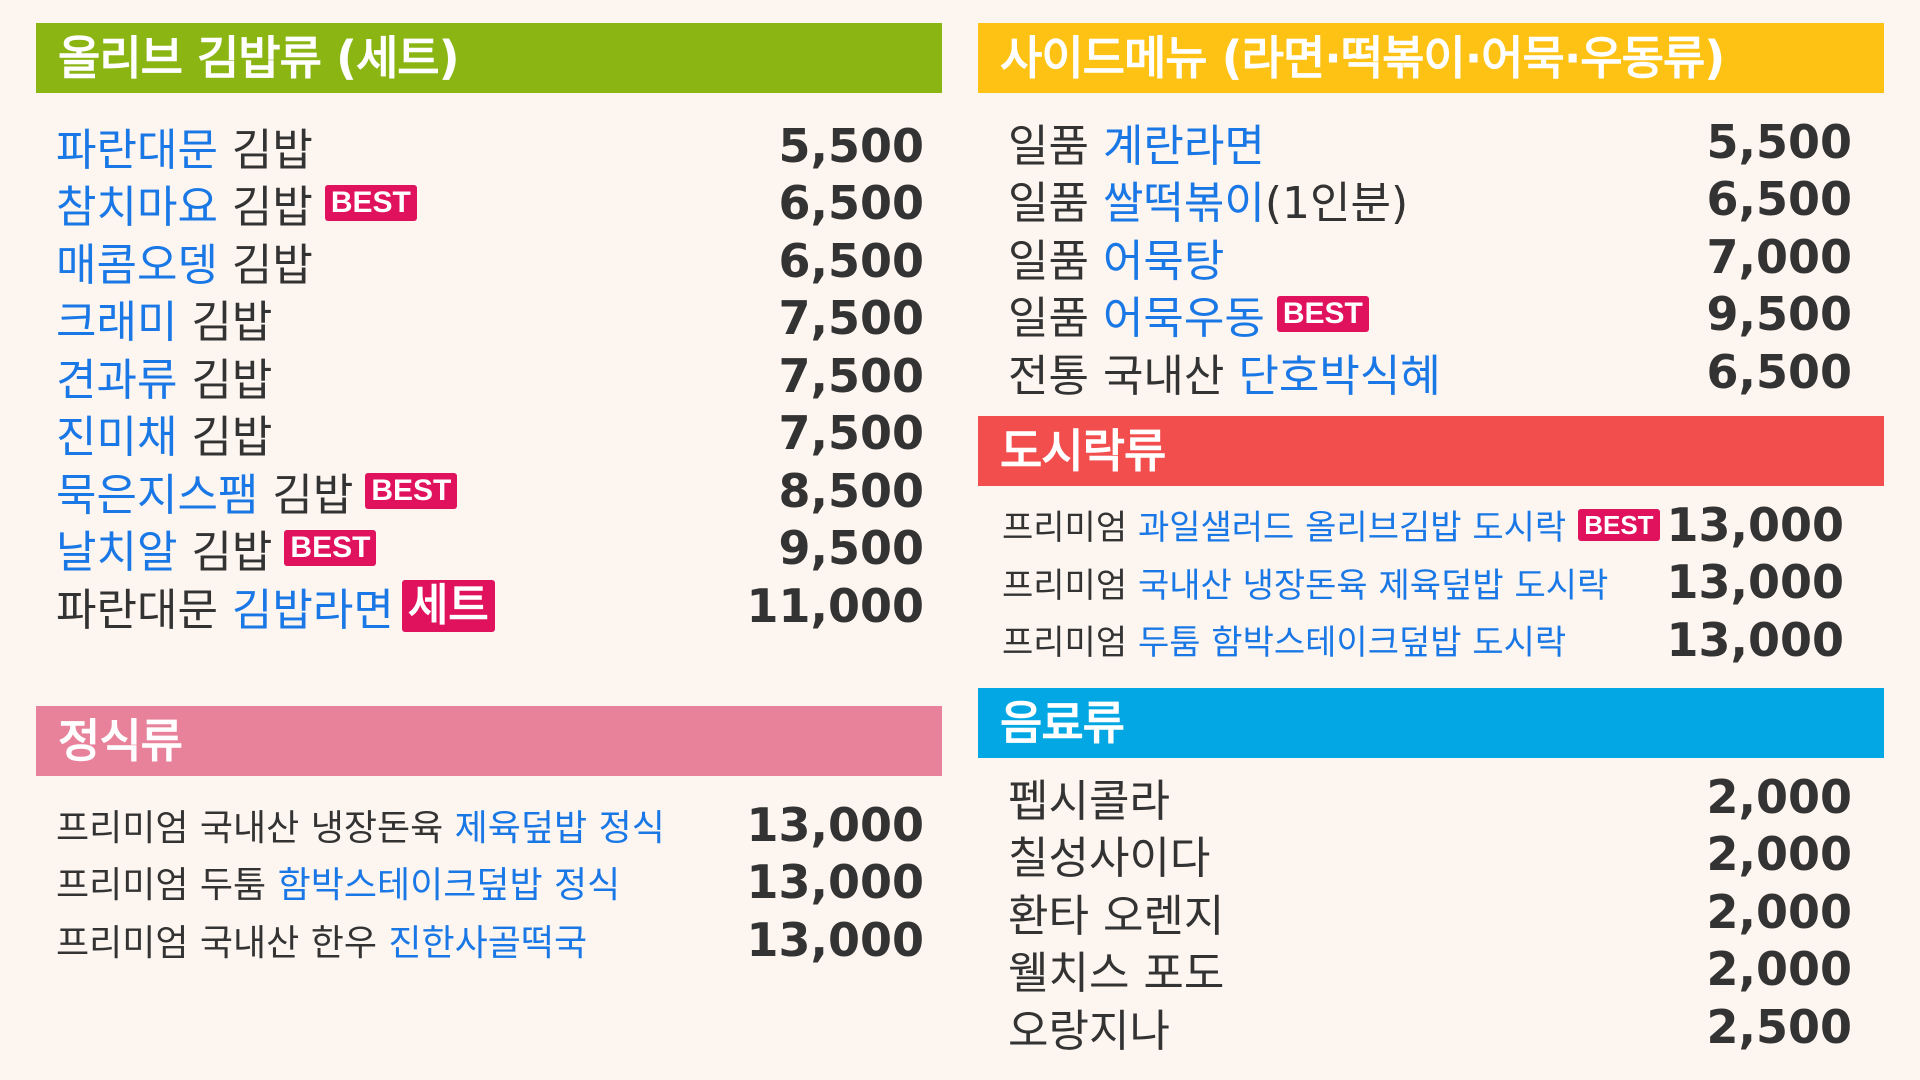  What do you see at coordinates (1089, 1031) in the screenshot?
I see `menu-item-name: 오랑지나` at bounding box center [1089, 1031].